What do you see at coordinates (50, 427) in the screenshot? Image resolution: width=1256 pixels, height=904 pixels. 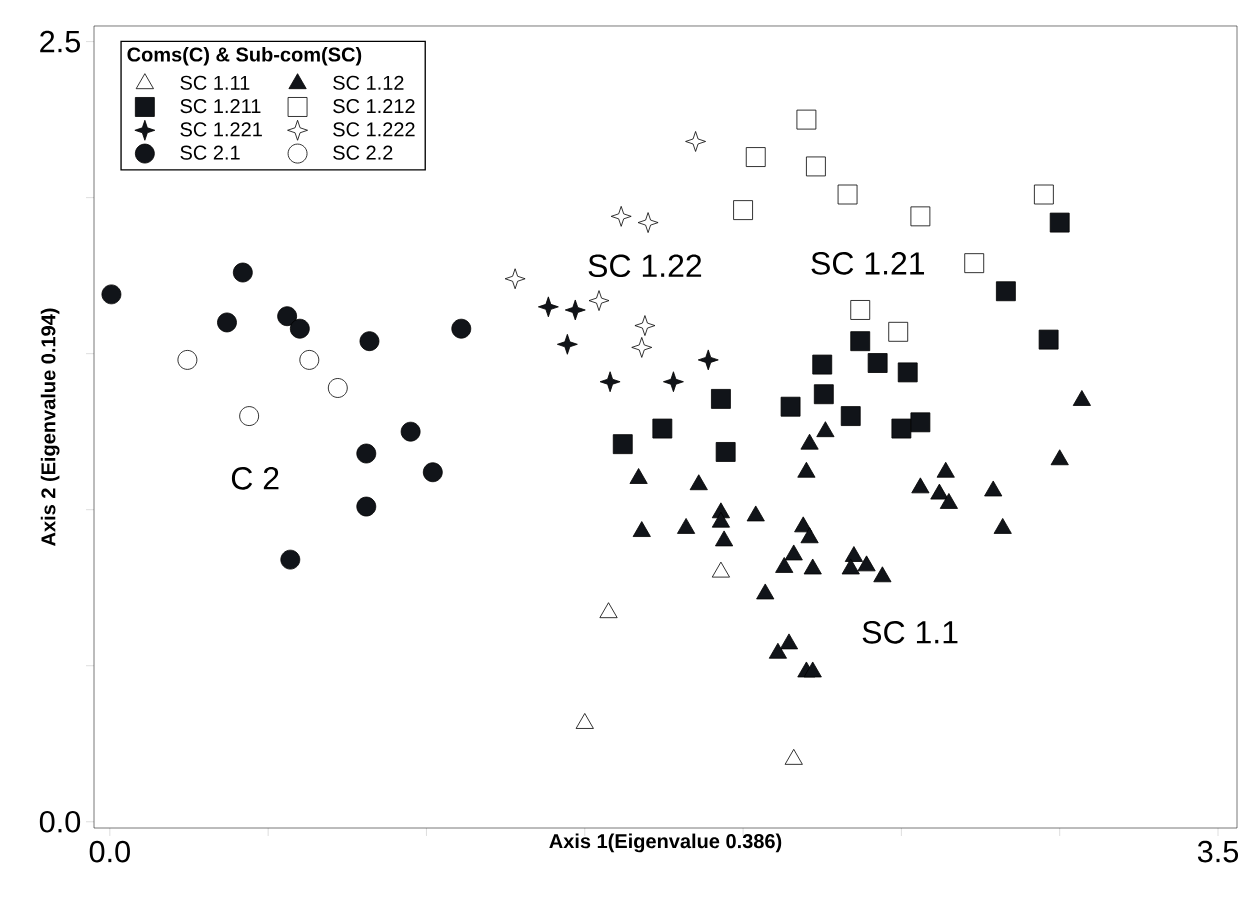 I see `y-axis-title: Axis 2 (Eigenvalue 0.194)` at bounding box center [50, 427].